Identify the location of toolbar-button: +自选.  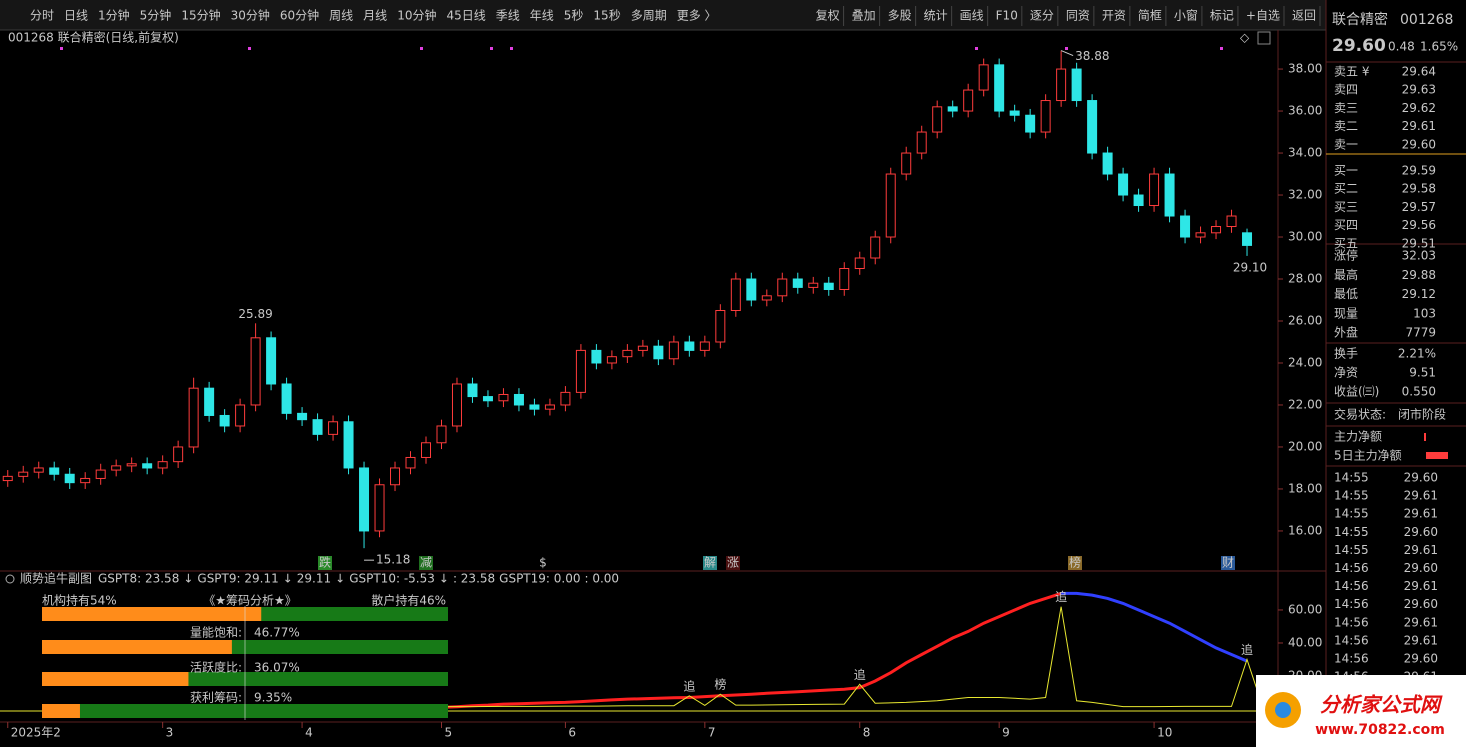
(1263, 16).